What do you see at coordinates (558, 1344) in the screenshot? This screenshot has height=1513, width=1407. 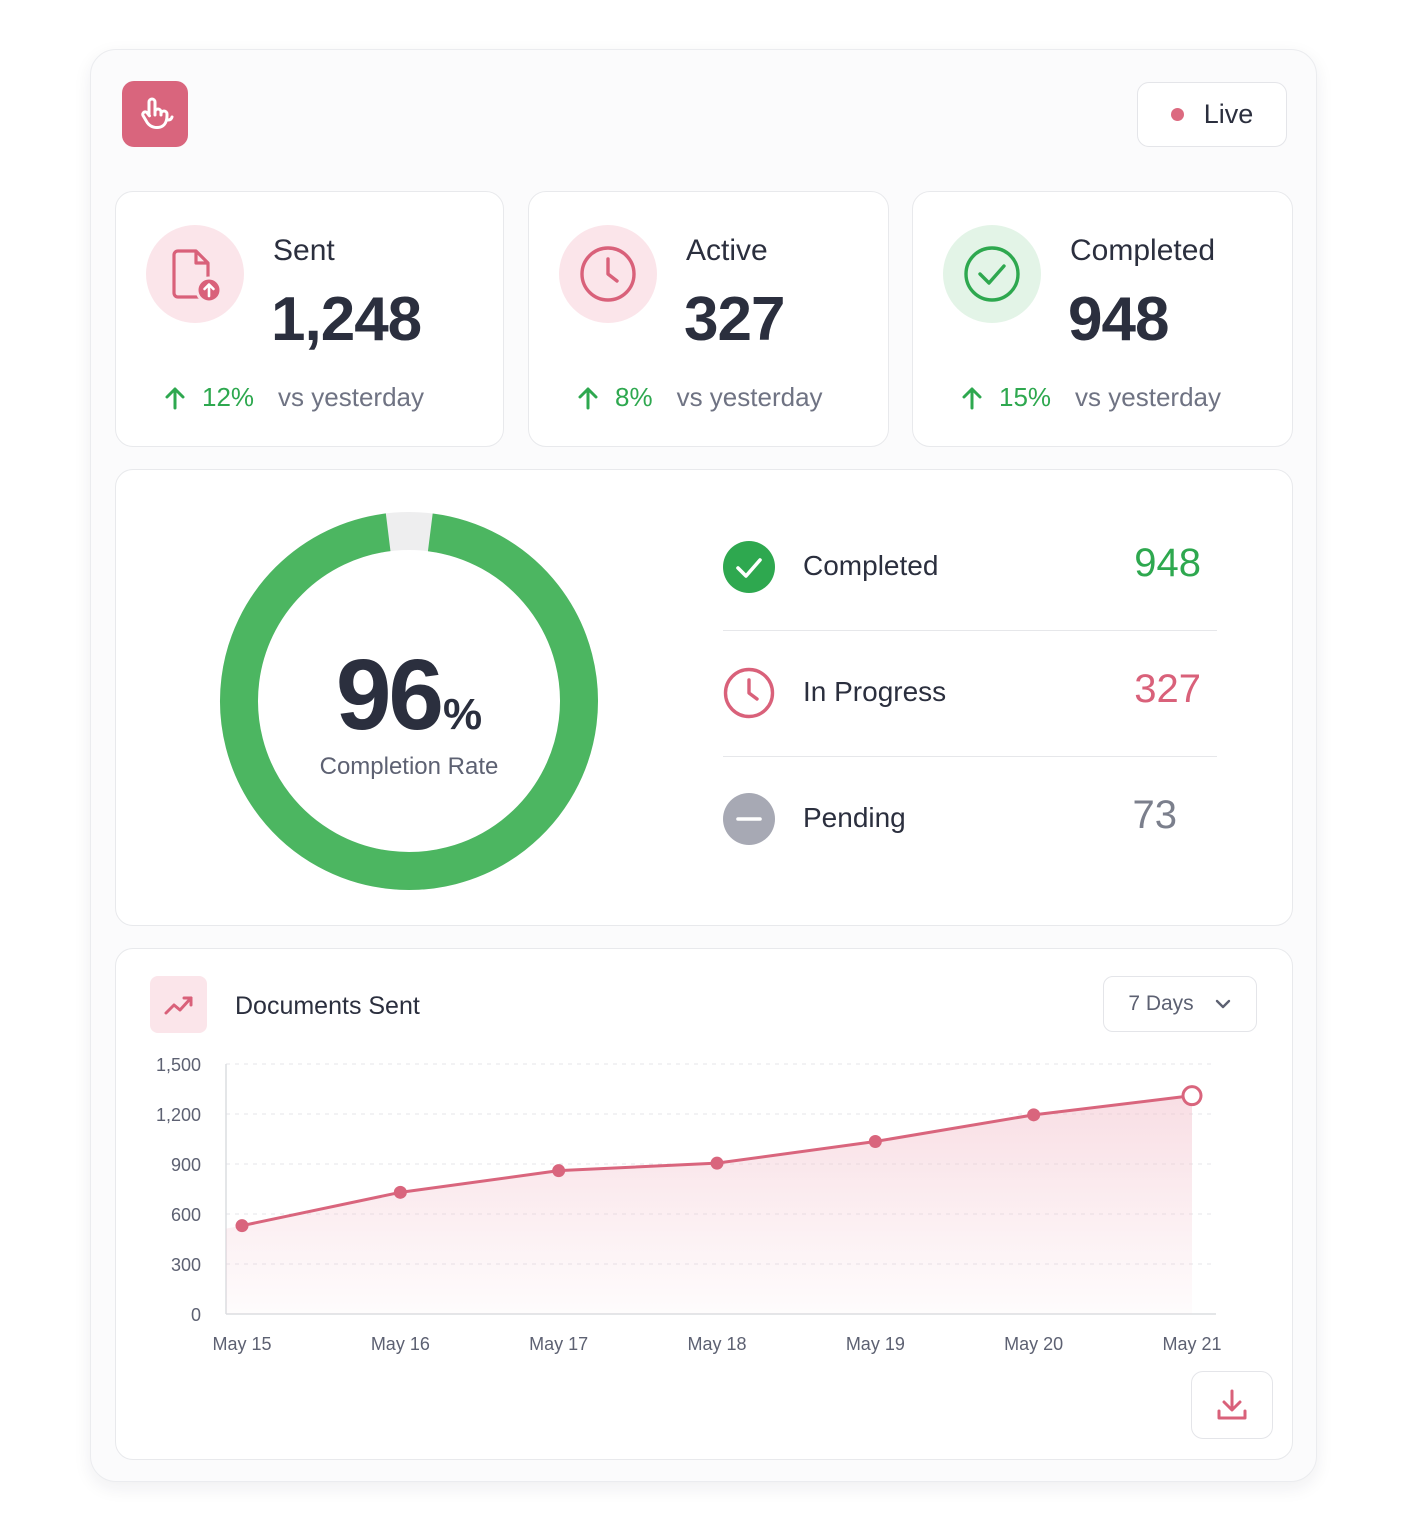 I see `x-tick-label: May 17` at bounding box center [558, 1344].